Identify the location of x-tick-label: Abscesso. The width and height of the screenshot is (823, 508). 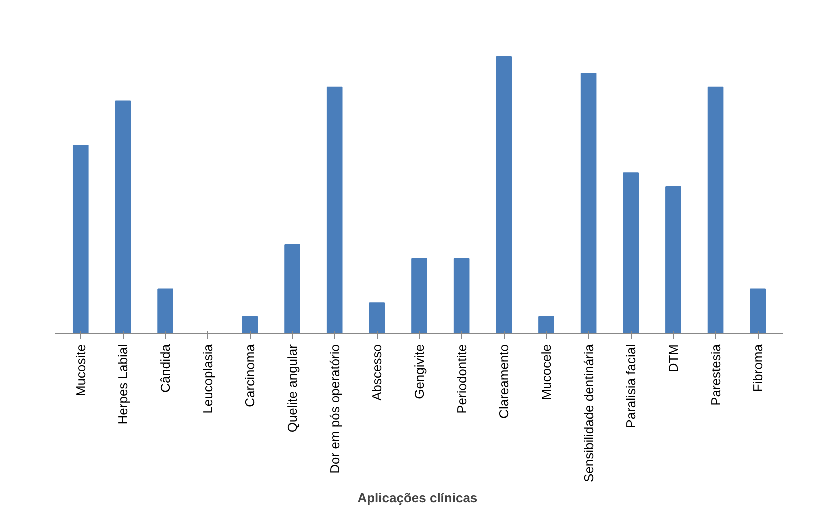
(377, 372).